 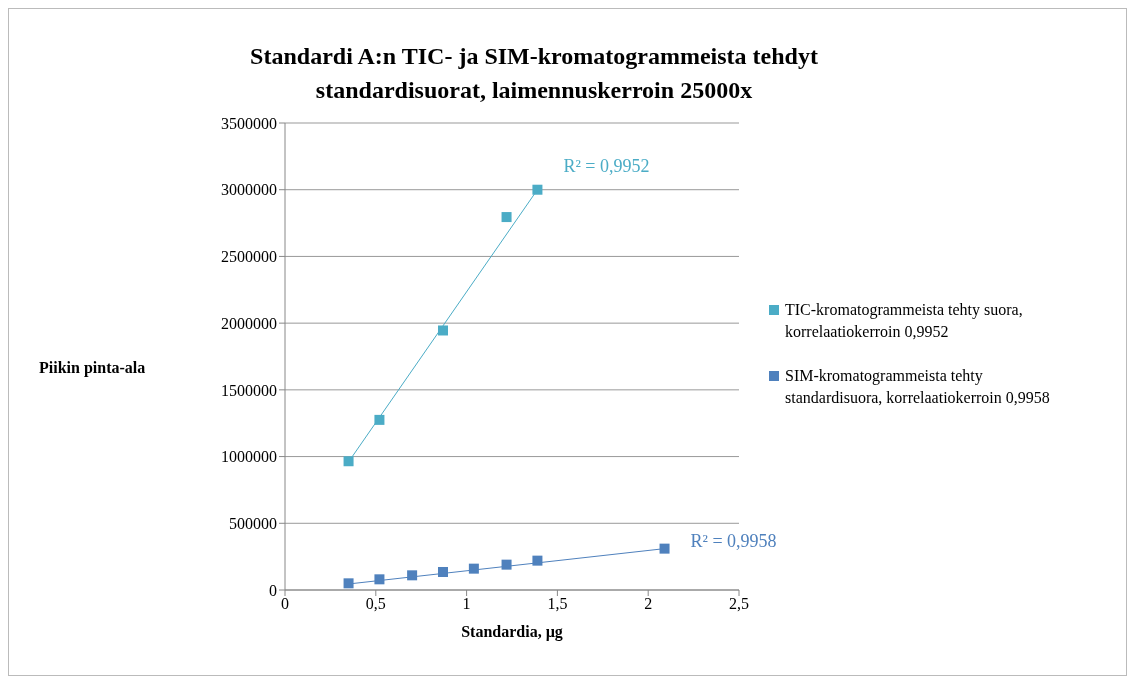 What do you see at coordinates (466, 604) in the screenshot?
I see `x-tick-label: 1` at bounding box center [466, 604].